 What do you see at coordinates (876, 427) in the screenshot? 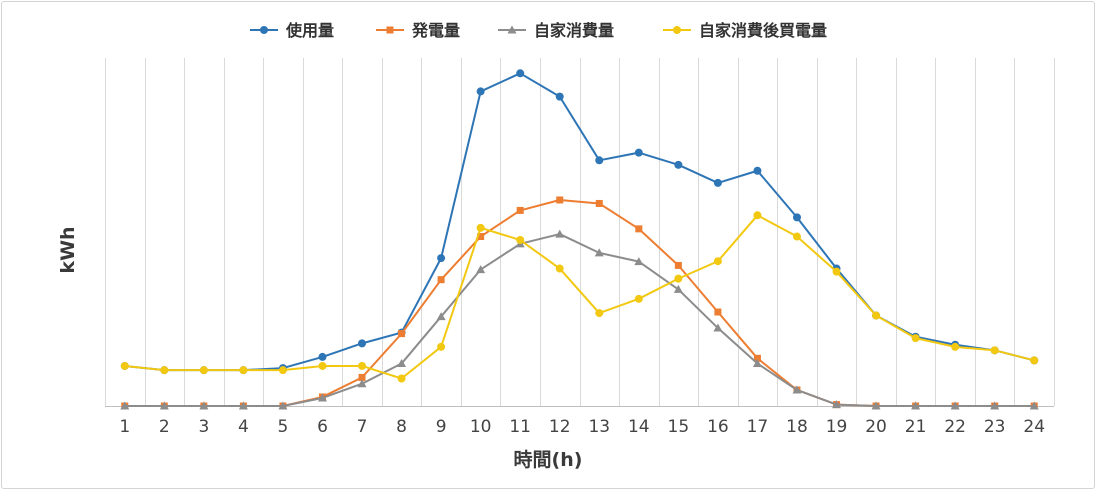
I see `x-tick-label: 20` at bounding box center [876, 427].